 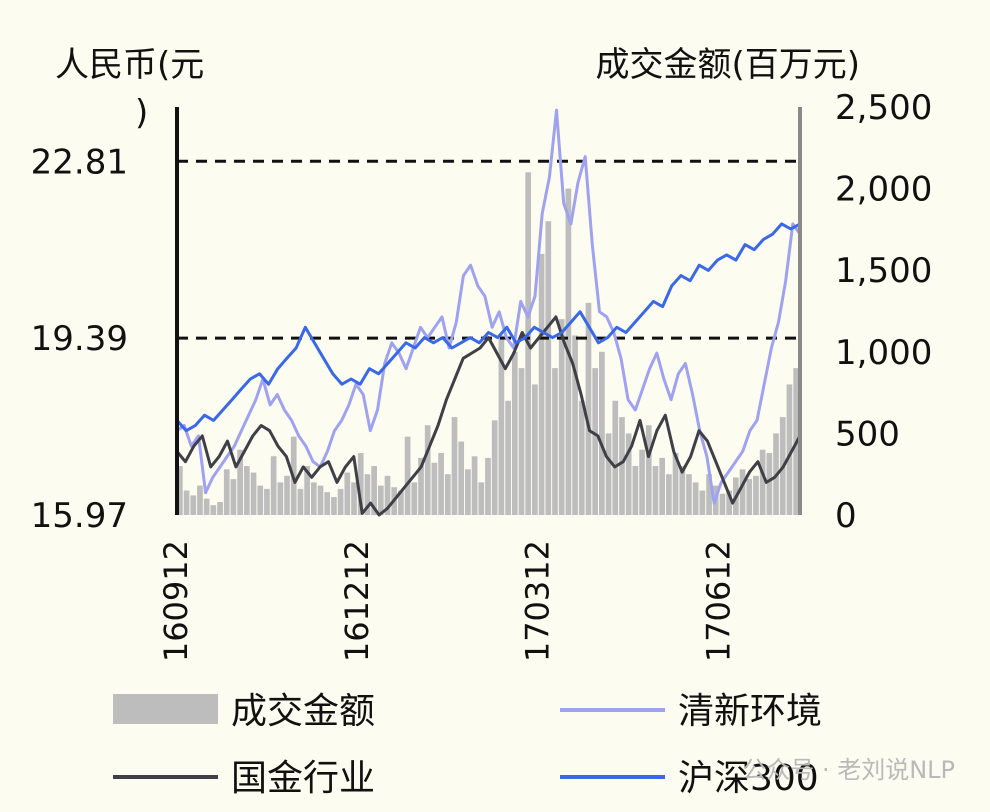 What do you see at coordinates (165, 709) in the screenshot?
I see `legend-swatch-bar` at bounding box center [165, 709].